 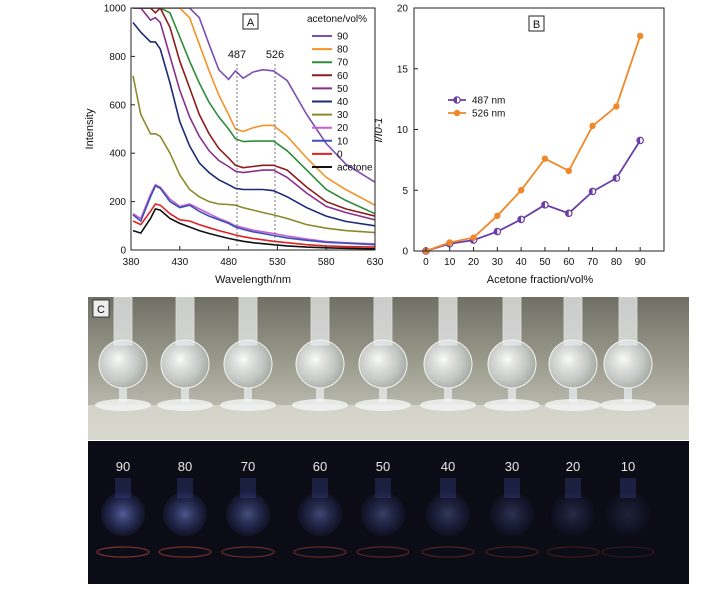 What do you see at coordinates (591, 191) in the screenshot?
I see `panel-b-point-0-7-fill` at bounding box center [591, 191].